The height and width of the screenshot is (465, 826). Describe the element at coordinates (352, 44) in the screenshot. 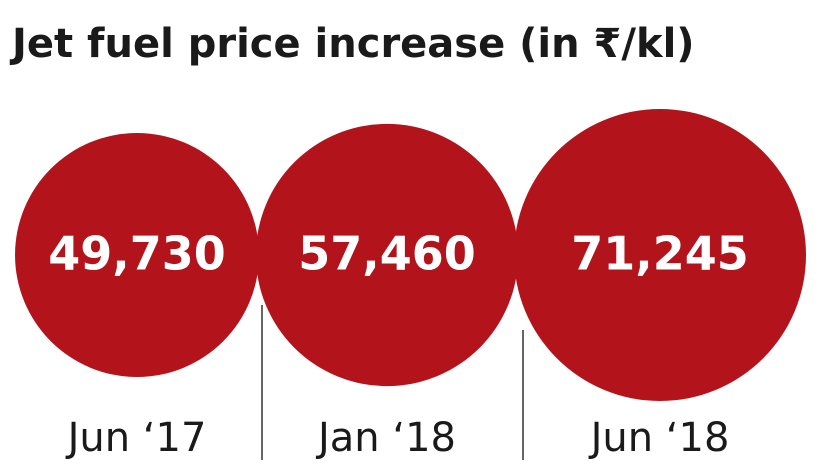

I see `chart-title: Jet fuel price increase (in ₹/kl)` at that location.